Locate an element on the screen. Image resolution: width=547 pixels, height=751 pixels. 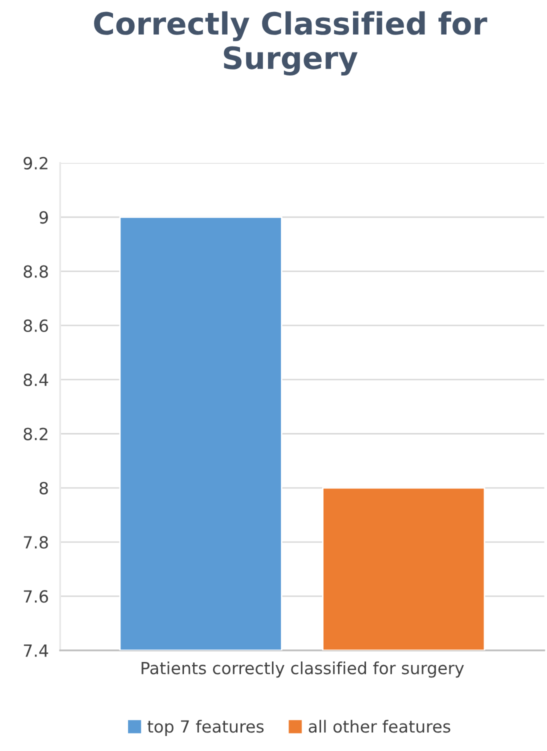
chart-title: Correctly Classified for Surgery is located at coordinates (291, 43).